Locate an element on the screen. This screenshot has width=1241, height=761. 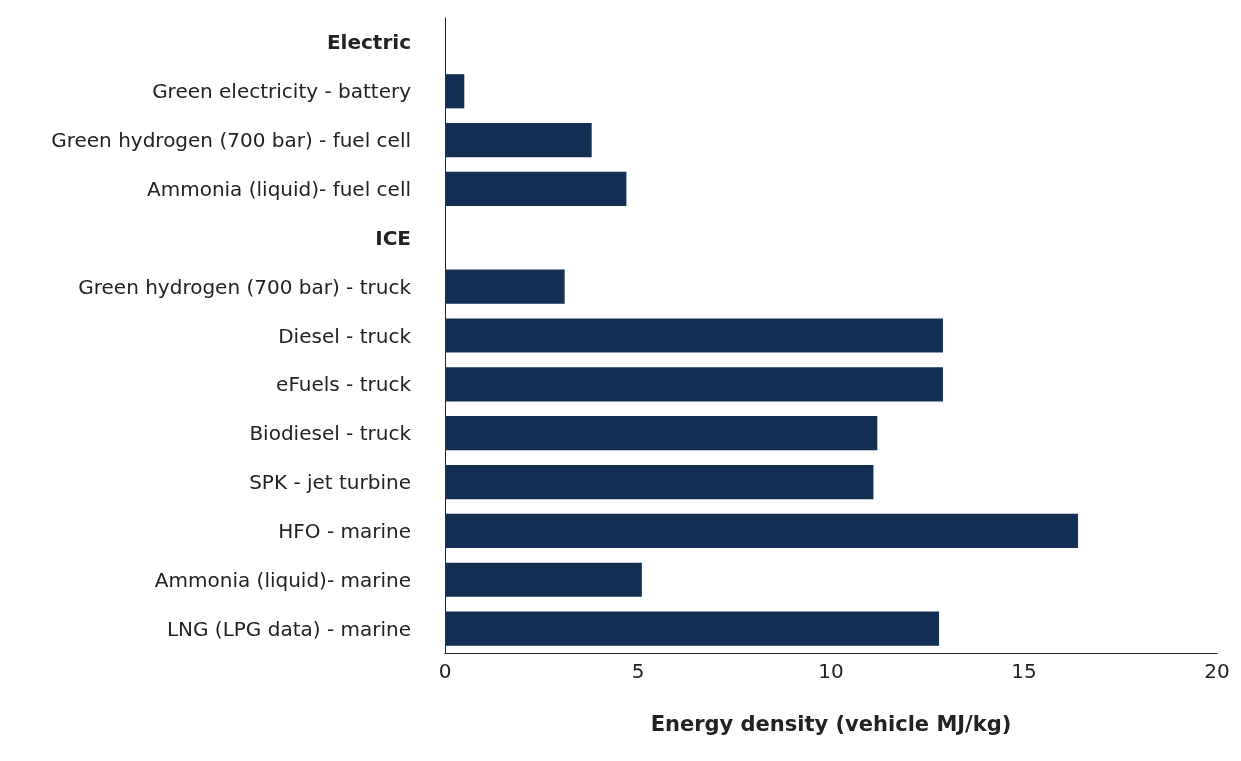
y-tick-label: Green hydrogen (700 bar) - fuel cell is located at coordinates (231, 140).